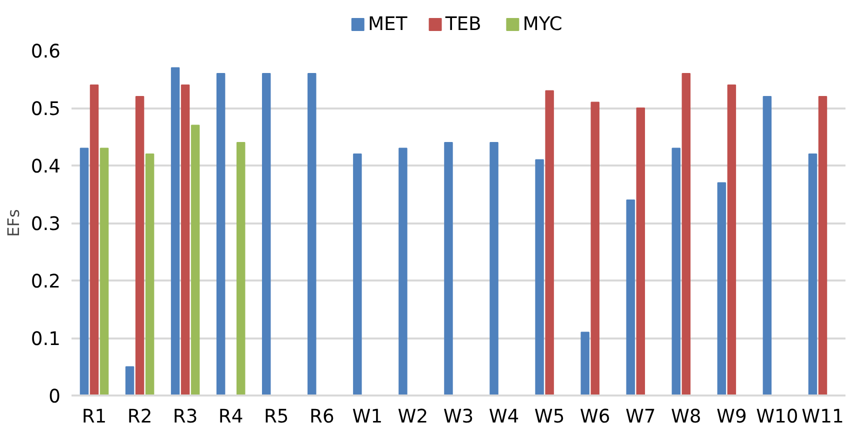 This screenshot has width=863, height=440. What do you see at coordinates (777, 417) in the screenshot?
I see `x-tick-label: W10` at bounding box center [777, 417].